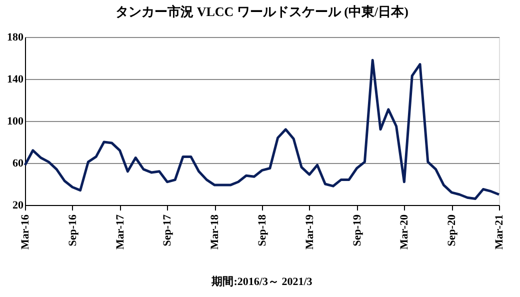 The image size is (520, 297). What do you see at coordinates (404, 232) in the screenshot?
I see `x-tick-label: Mar-20` at bounding box center [404, 232].